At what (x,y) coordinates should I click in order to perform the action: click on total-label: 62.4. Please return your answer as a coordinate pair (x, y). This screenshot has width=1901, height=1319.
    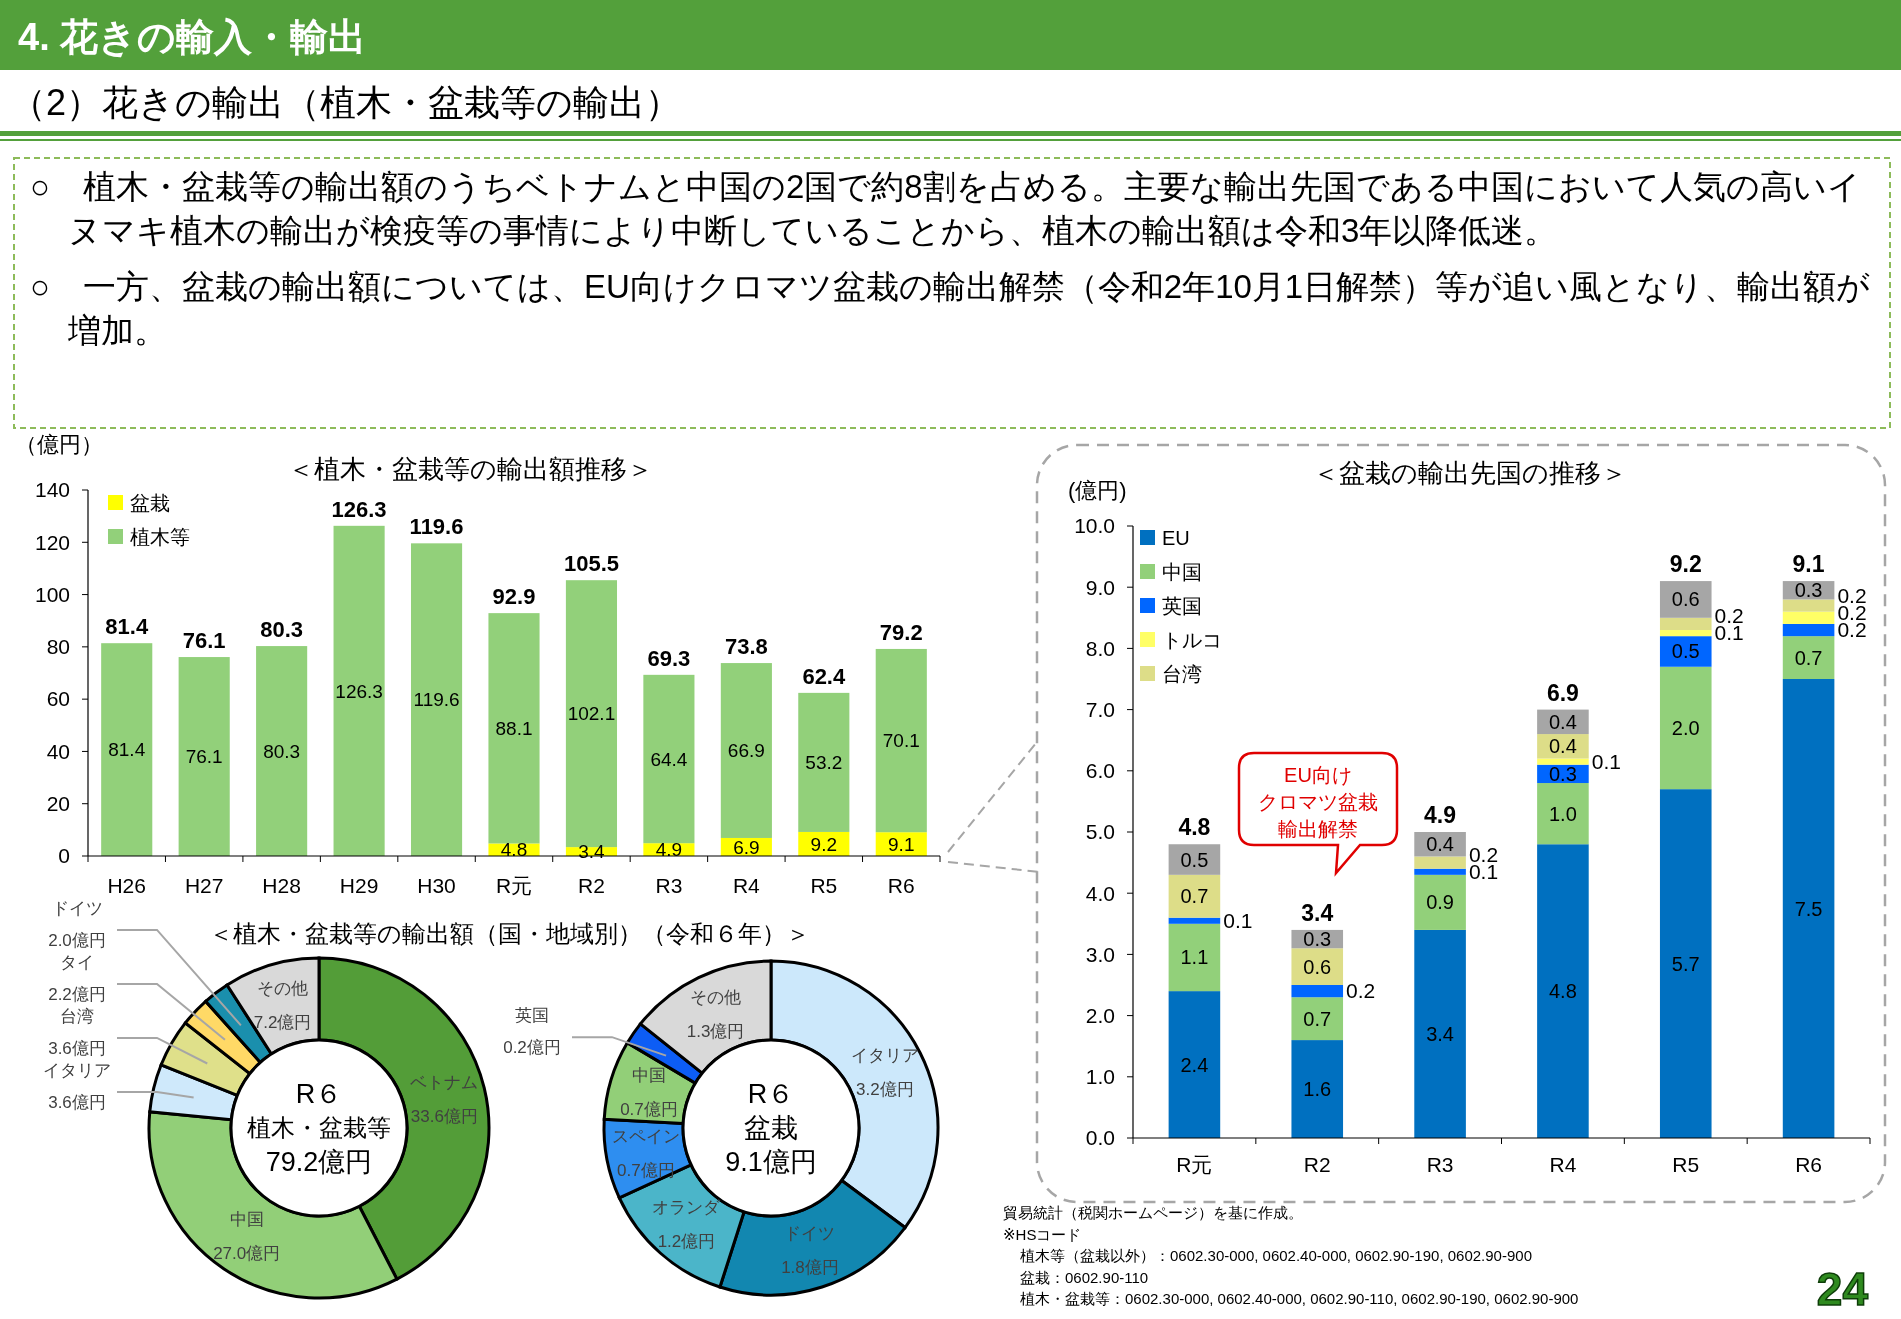
    Looking at the image, I should click on (824, 676).